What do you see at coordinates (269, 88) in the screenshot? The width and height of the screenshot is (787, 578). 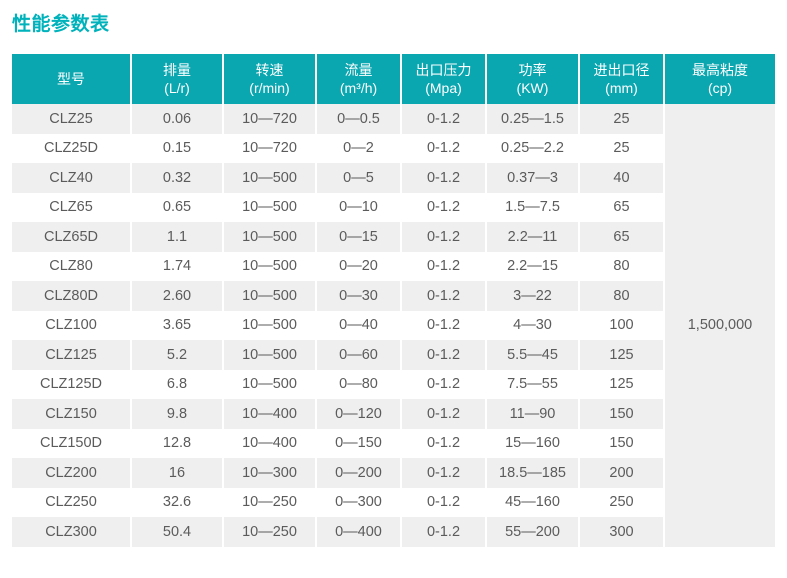 I see `column-unit: (r/min)` at bounding box center [269, 88].